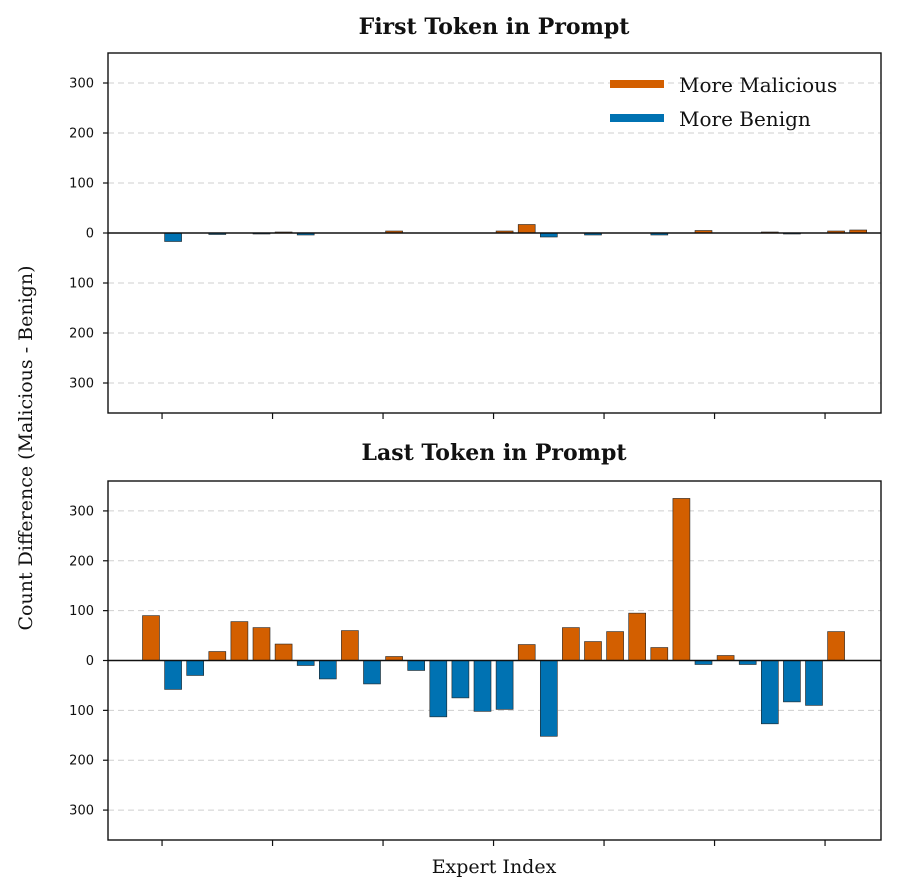  I want to click on y-ticks-last-token: 300 200 100 0 100 200 300, so click(88, 661).